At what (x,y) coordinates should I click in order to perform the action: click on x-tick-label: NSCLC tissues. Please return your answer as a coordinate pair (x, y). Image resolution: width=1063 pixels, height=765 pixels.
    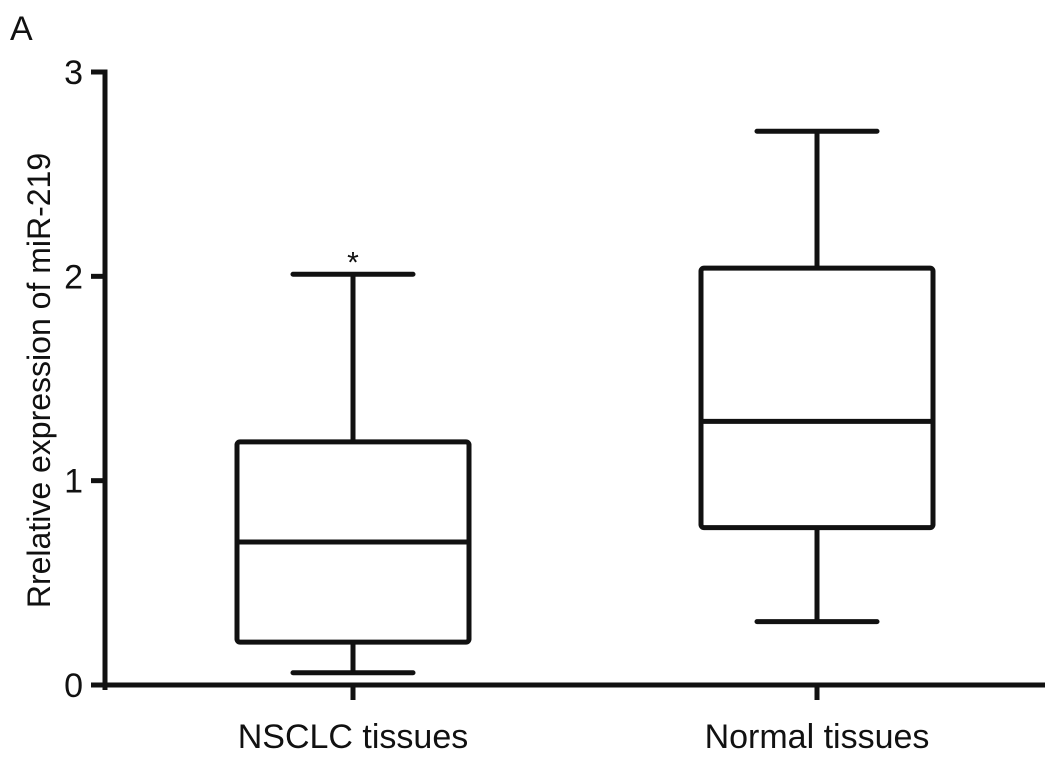
    Looking at the image, I should click on (353, 737).